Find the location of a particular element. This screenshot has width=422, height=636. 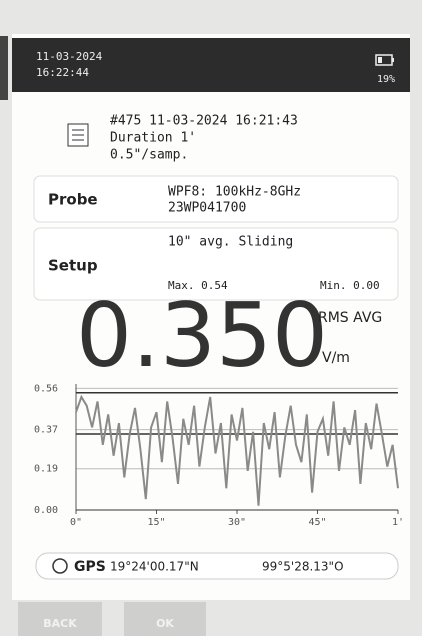

reading-kind: RMS AVG is located at coordinates (350, 318).